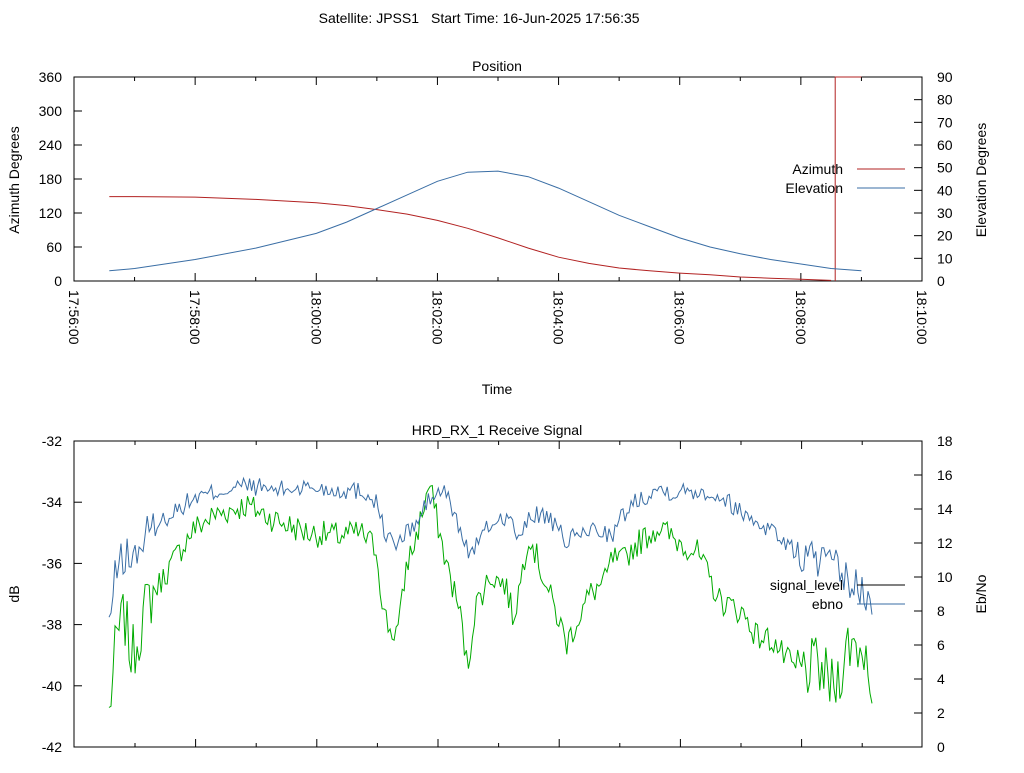  What do you see at coordinates (52, 625) in the screenshot?
I see `signal-y-tick-label: -38` at bounding box center [52, 625].